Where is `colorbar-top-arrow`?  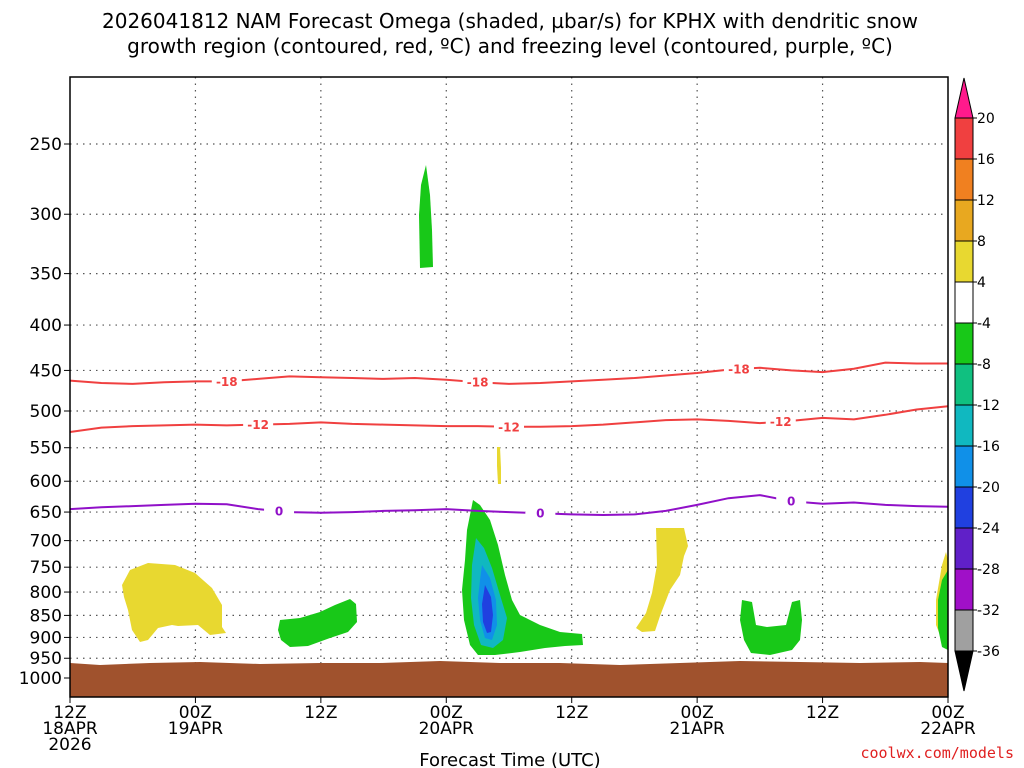 colorbar-top-arrow is located at coordinates (964, 98).